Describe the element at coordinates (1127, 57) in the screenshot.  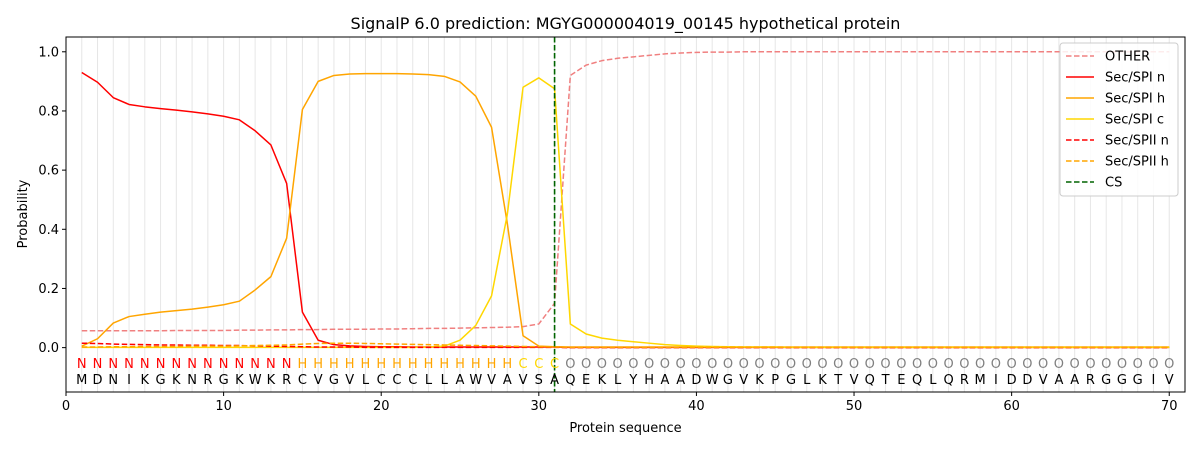
I see `legend-label: OTHER` at that location.